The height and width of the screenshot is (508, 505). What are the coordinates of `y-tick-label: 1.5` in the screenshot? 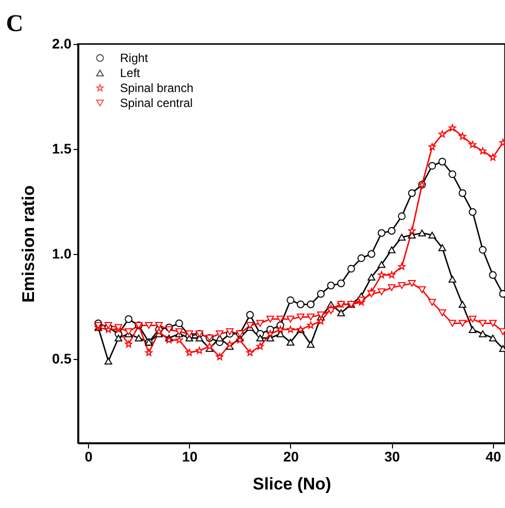 It's located at (62, 148).